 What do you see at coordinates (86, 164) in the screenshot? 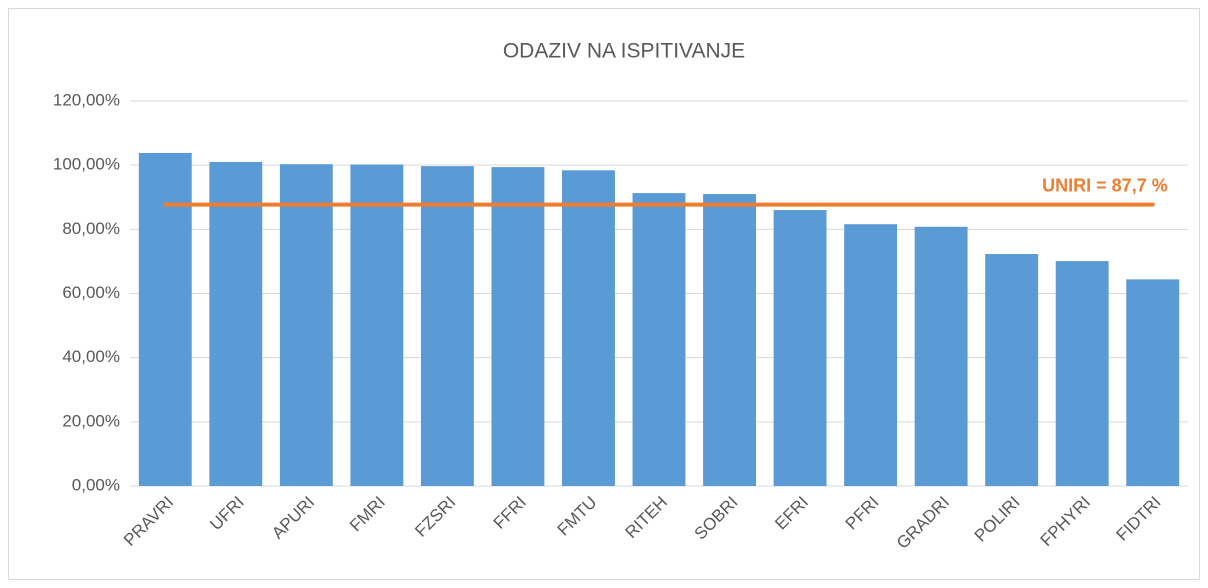
I see `y-tick-label: 100,00%` at bounding box center [86, 164].